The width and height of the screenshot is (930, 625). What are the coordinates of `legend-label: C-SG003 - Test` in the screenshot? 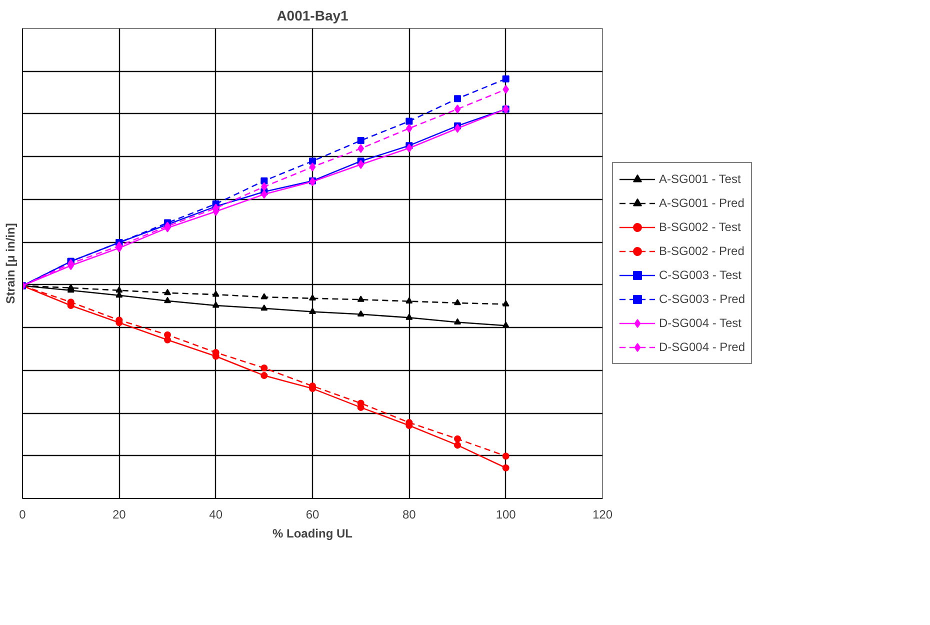 It's located at (700, 275).